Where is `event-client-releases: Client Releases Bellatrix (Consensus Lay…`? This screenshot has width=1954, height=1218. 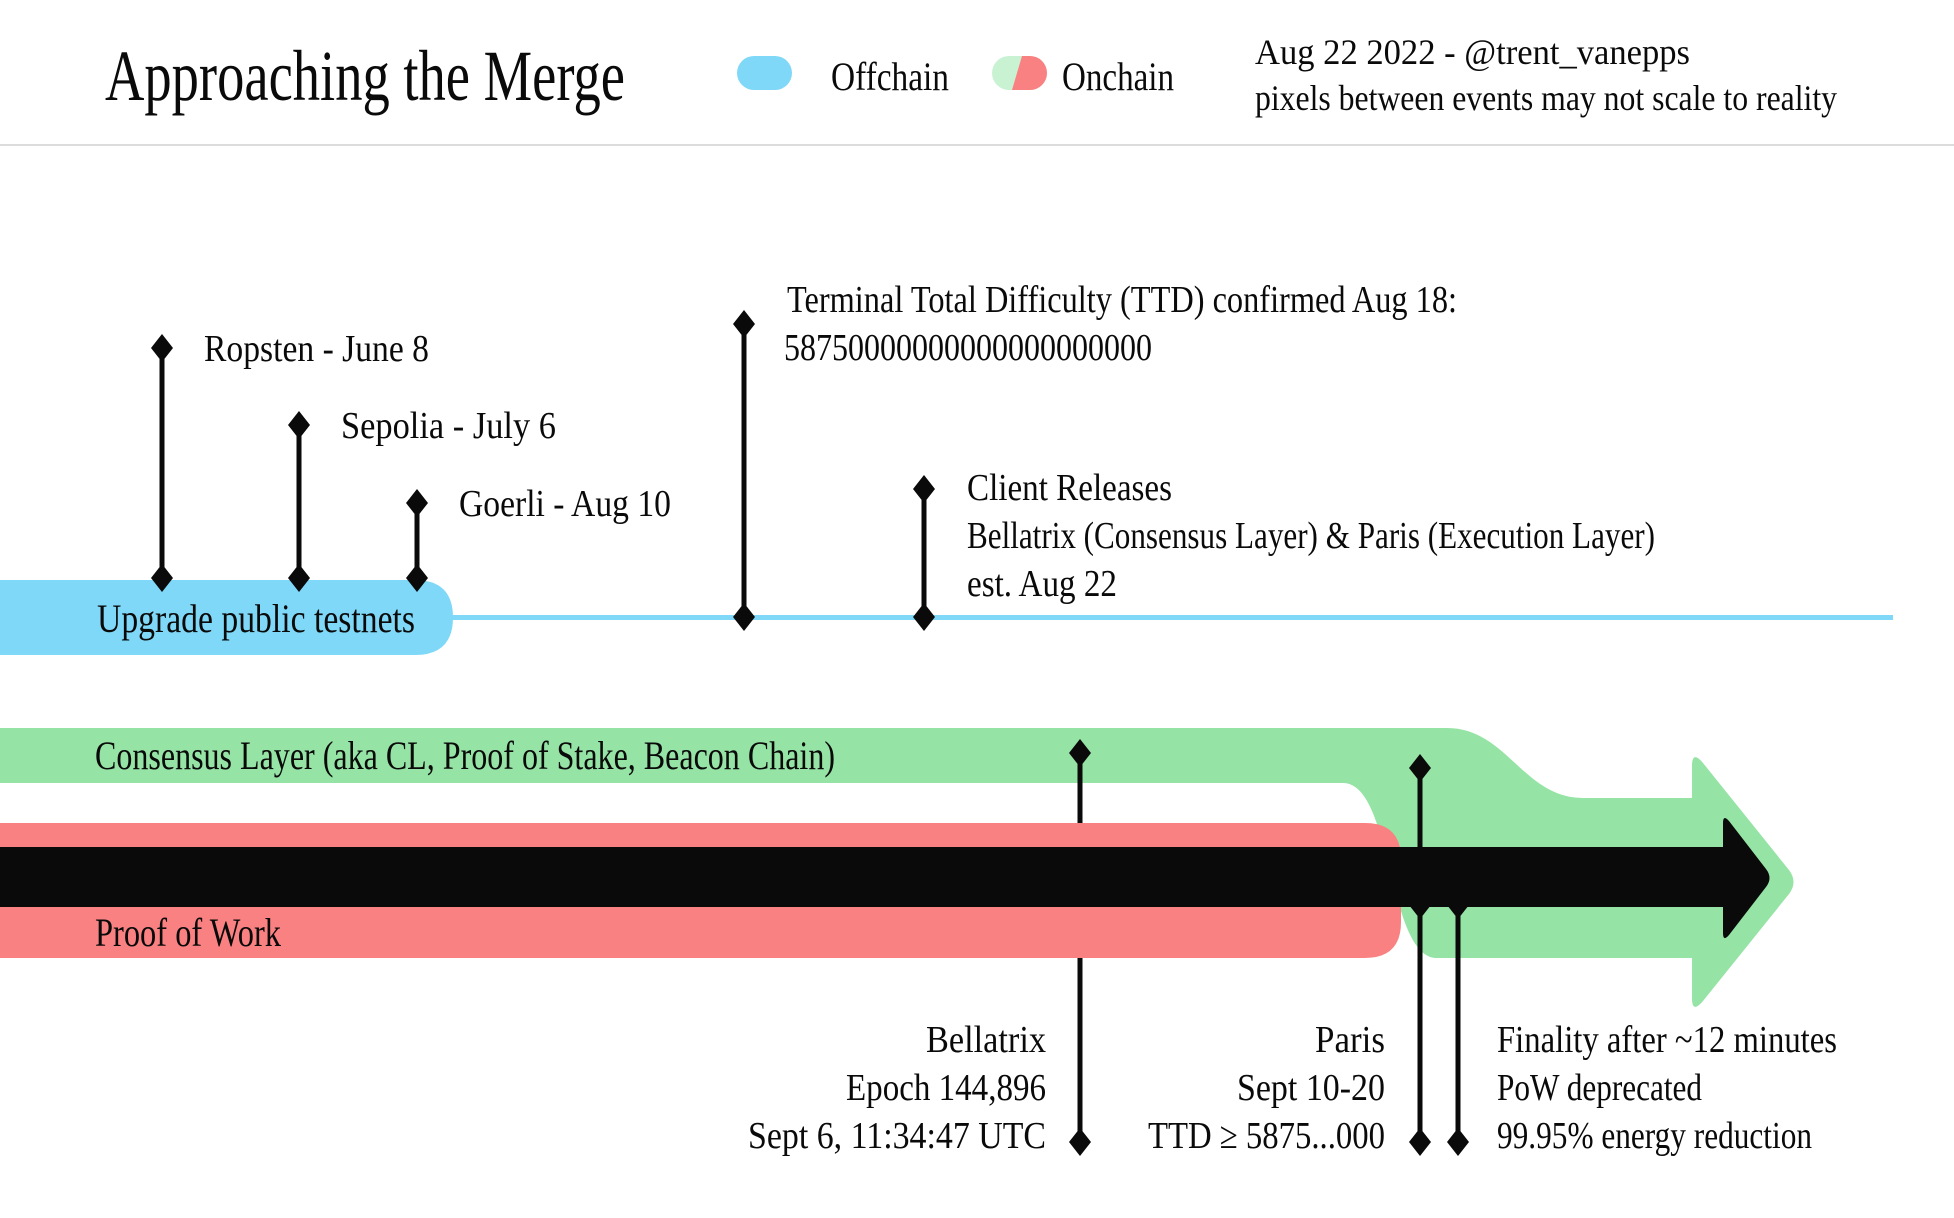
event-client-releases: Client Releases Bellatrix (Consensus Lay… is located at coordinates (1284, 549).